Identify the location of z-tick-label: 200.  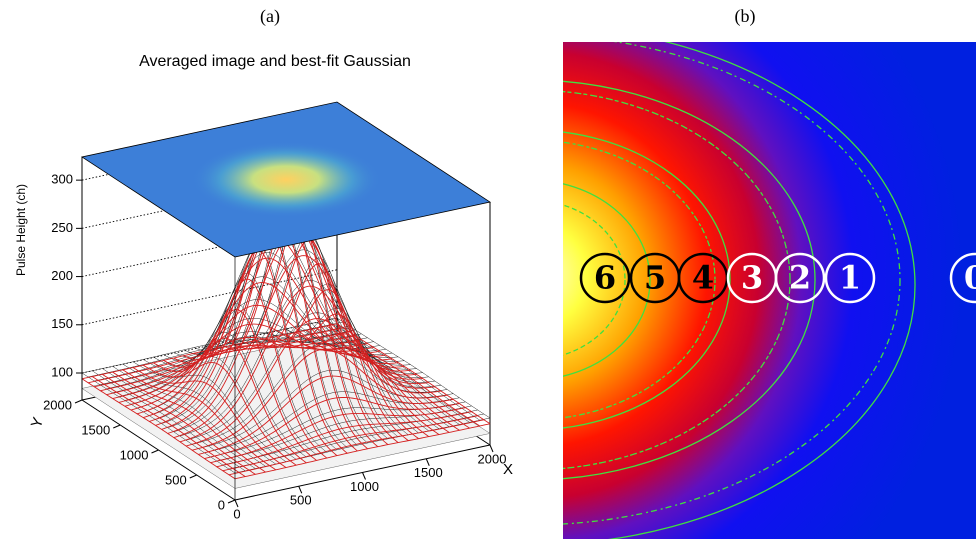
(62, 275).